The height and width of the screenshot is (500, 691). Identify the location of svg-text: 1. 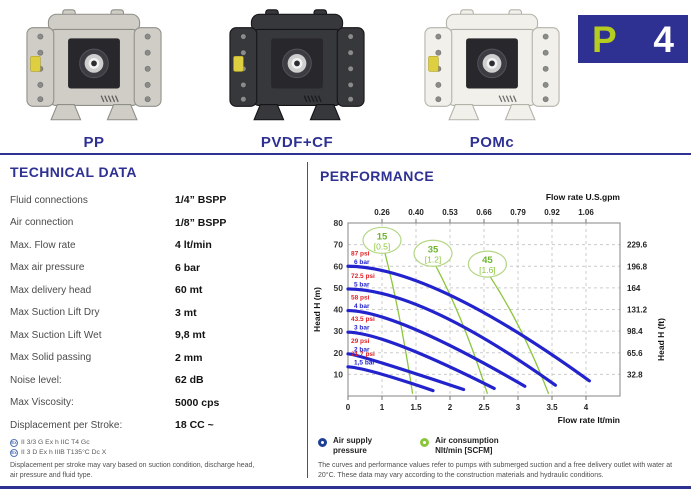
(382, 407).